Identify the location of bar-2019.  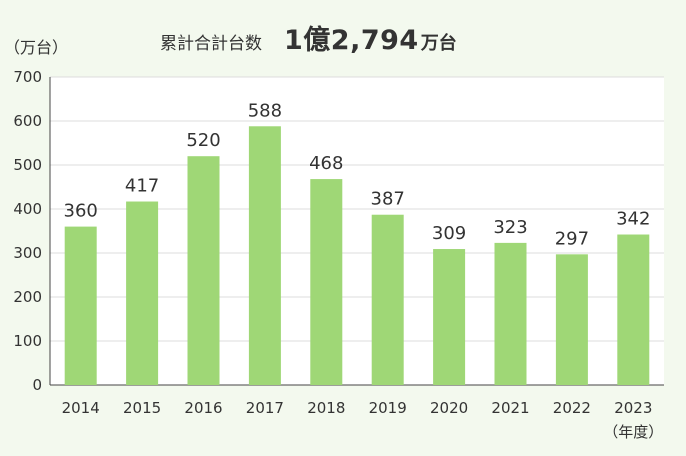
(387, 299).